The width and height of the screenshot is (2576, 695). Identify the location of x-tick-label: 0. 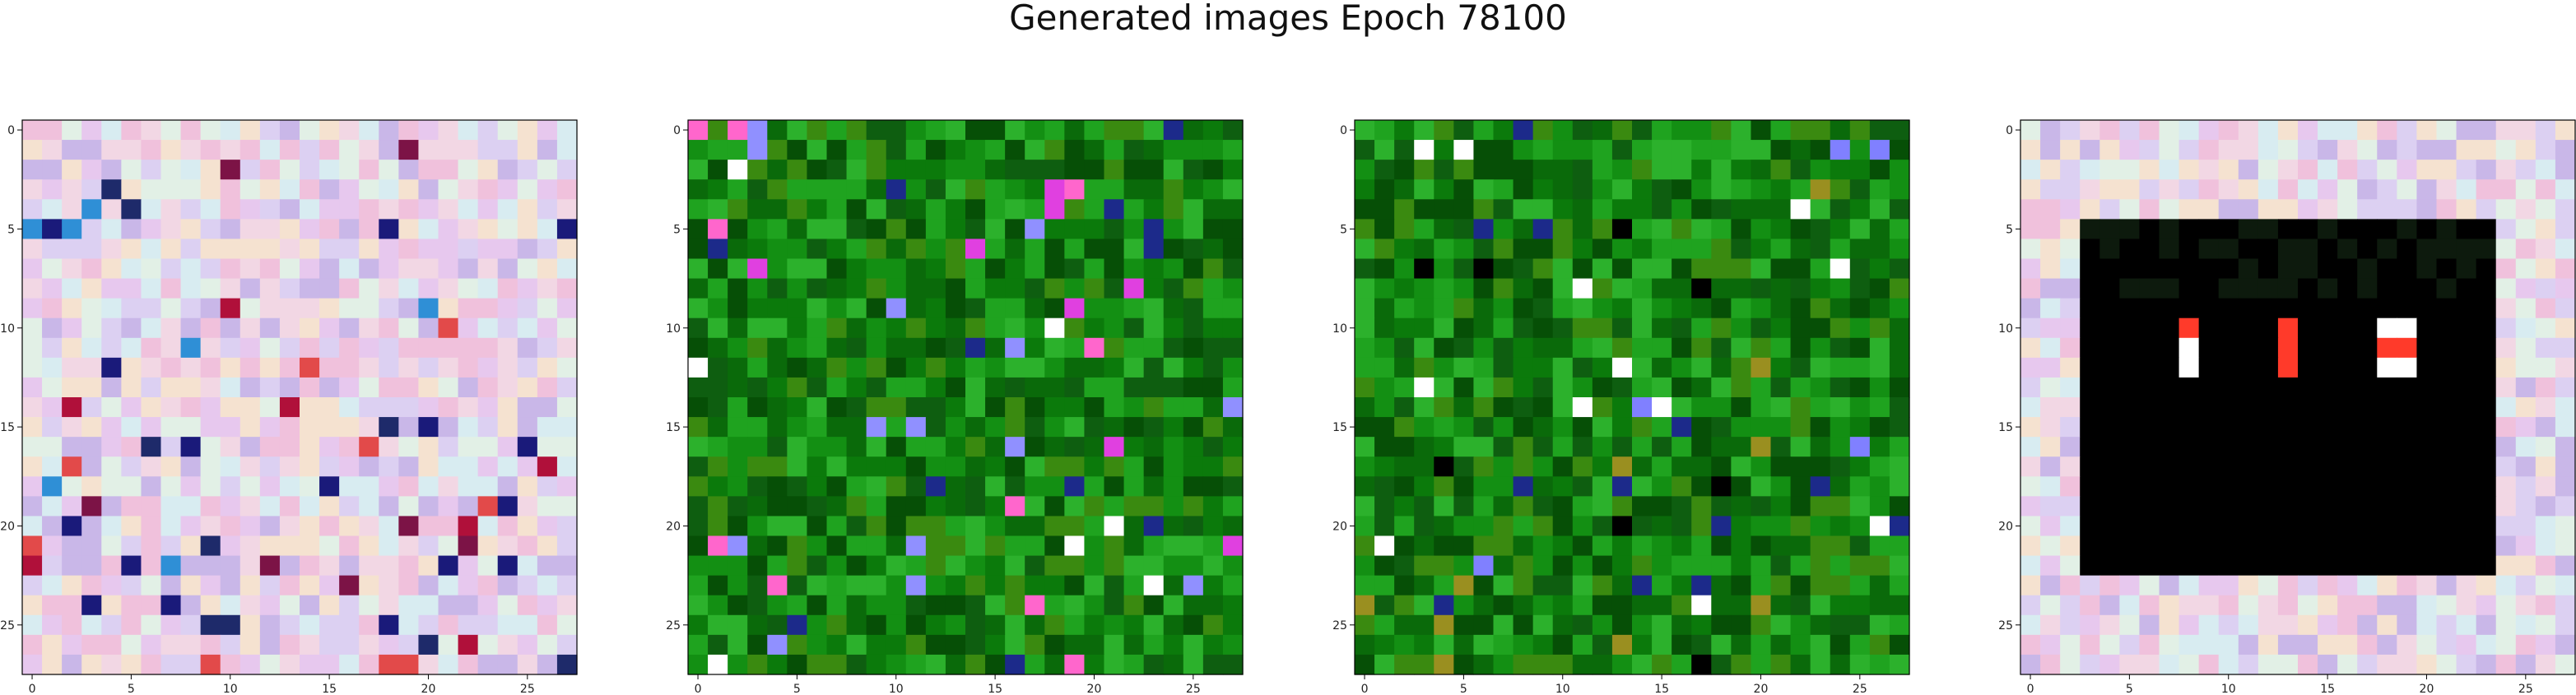
(1365, 689).